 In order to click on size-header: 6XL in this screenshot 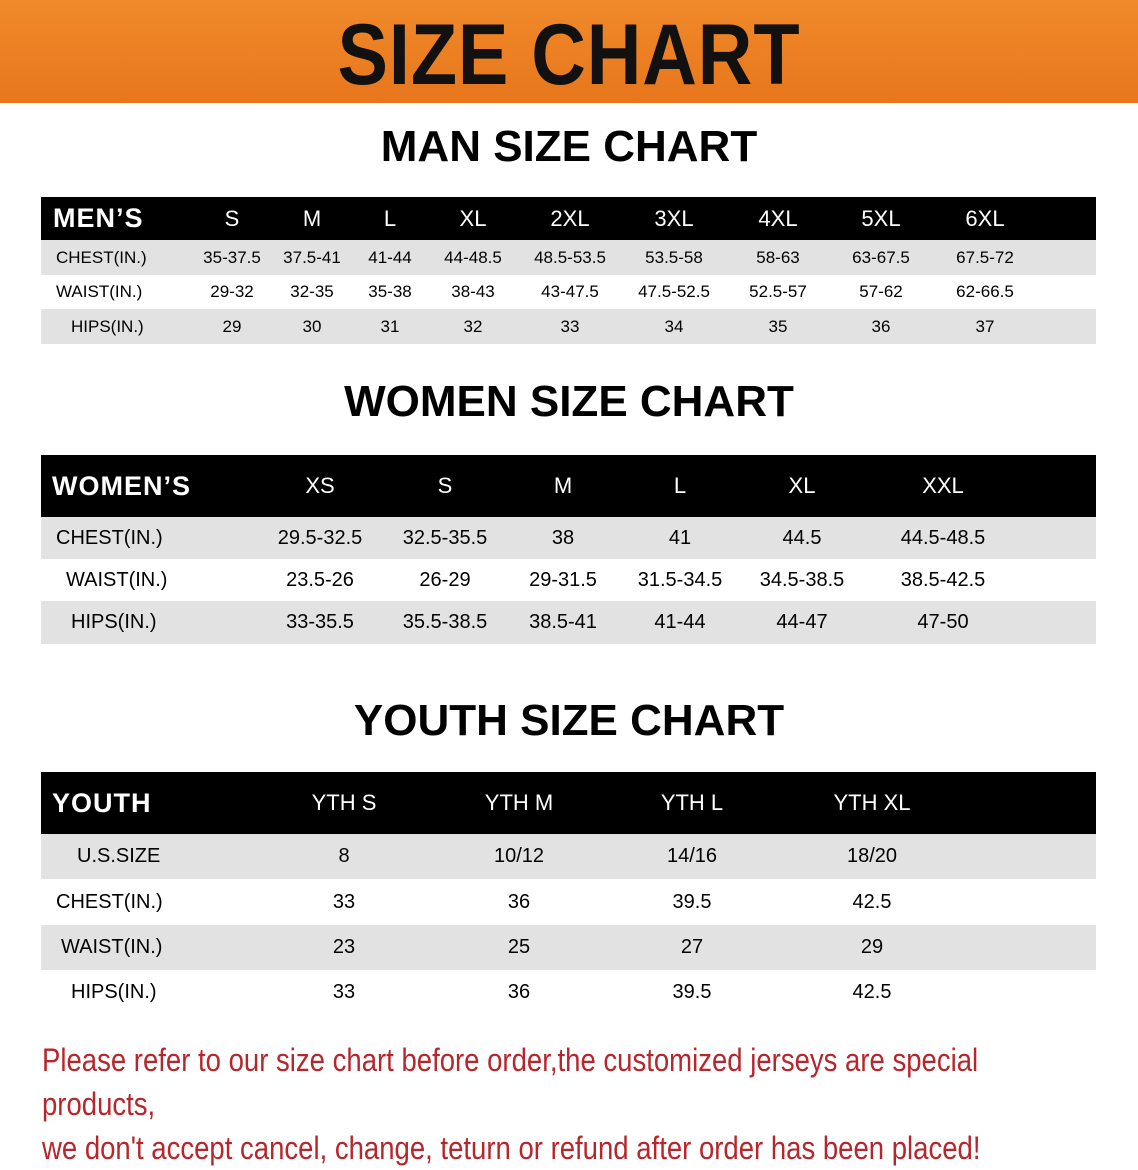, I will do `click(985, 218)`.